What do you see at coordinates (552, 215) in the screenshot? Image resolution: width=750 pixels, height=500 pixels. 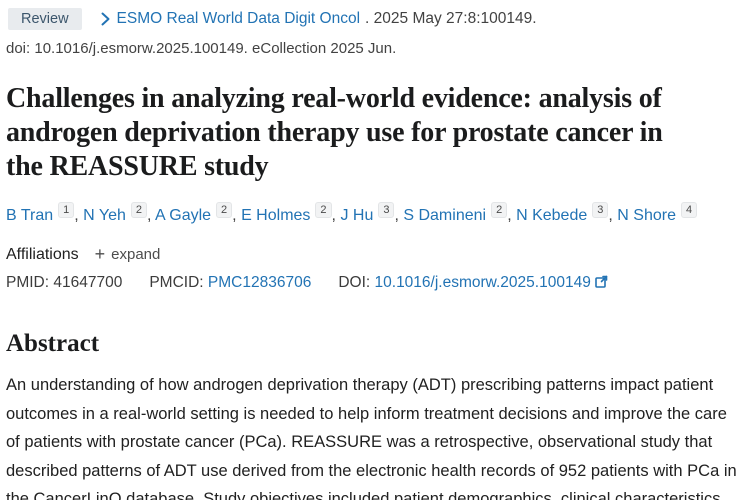 I see `author-link: N Kebede` at bounding box center [552, 215].